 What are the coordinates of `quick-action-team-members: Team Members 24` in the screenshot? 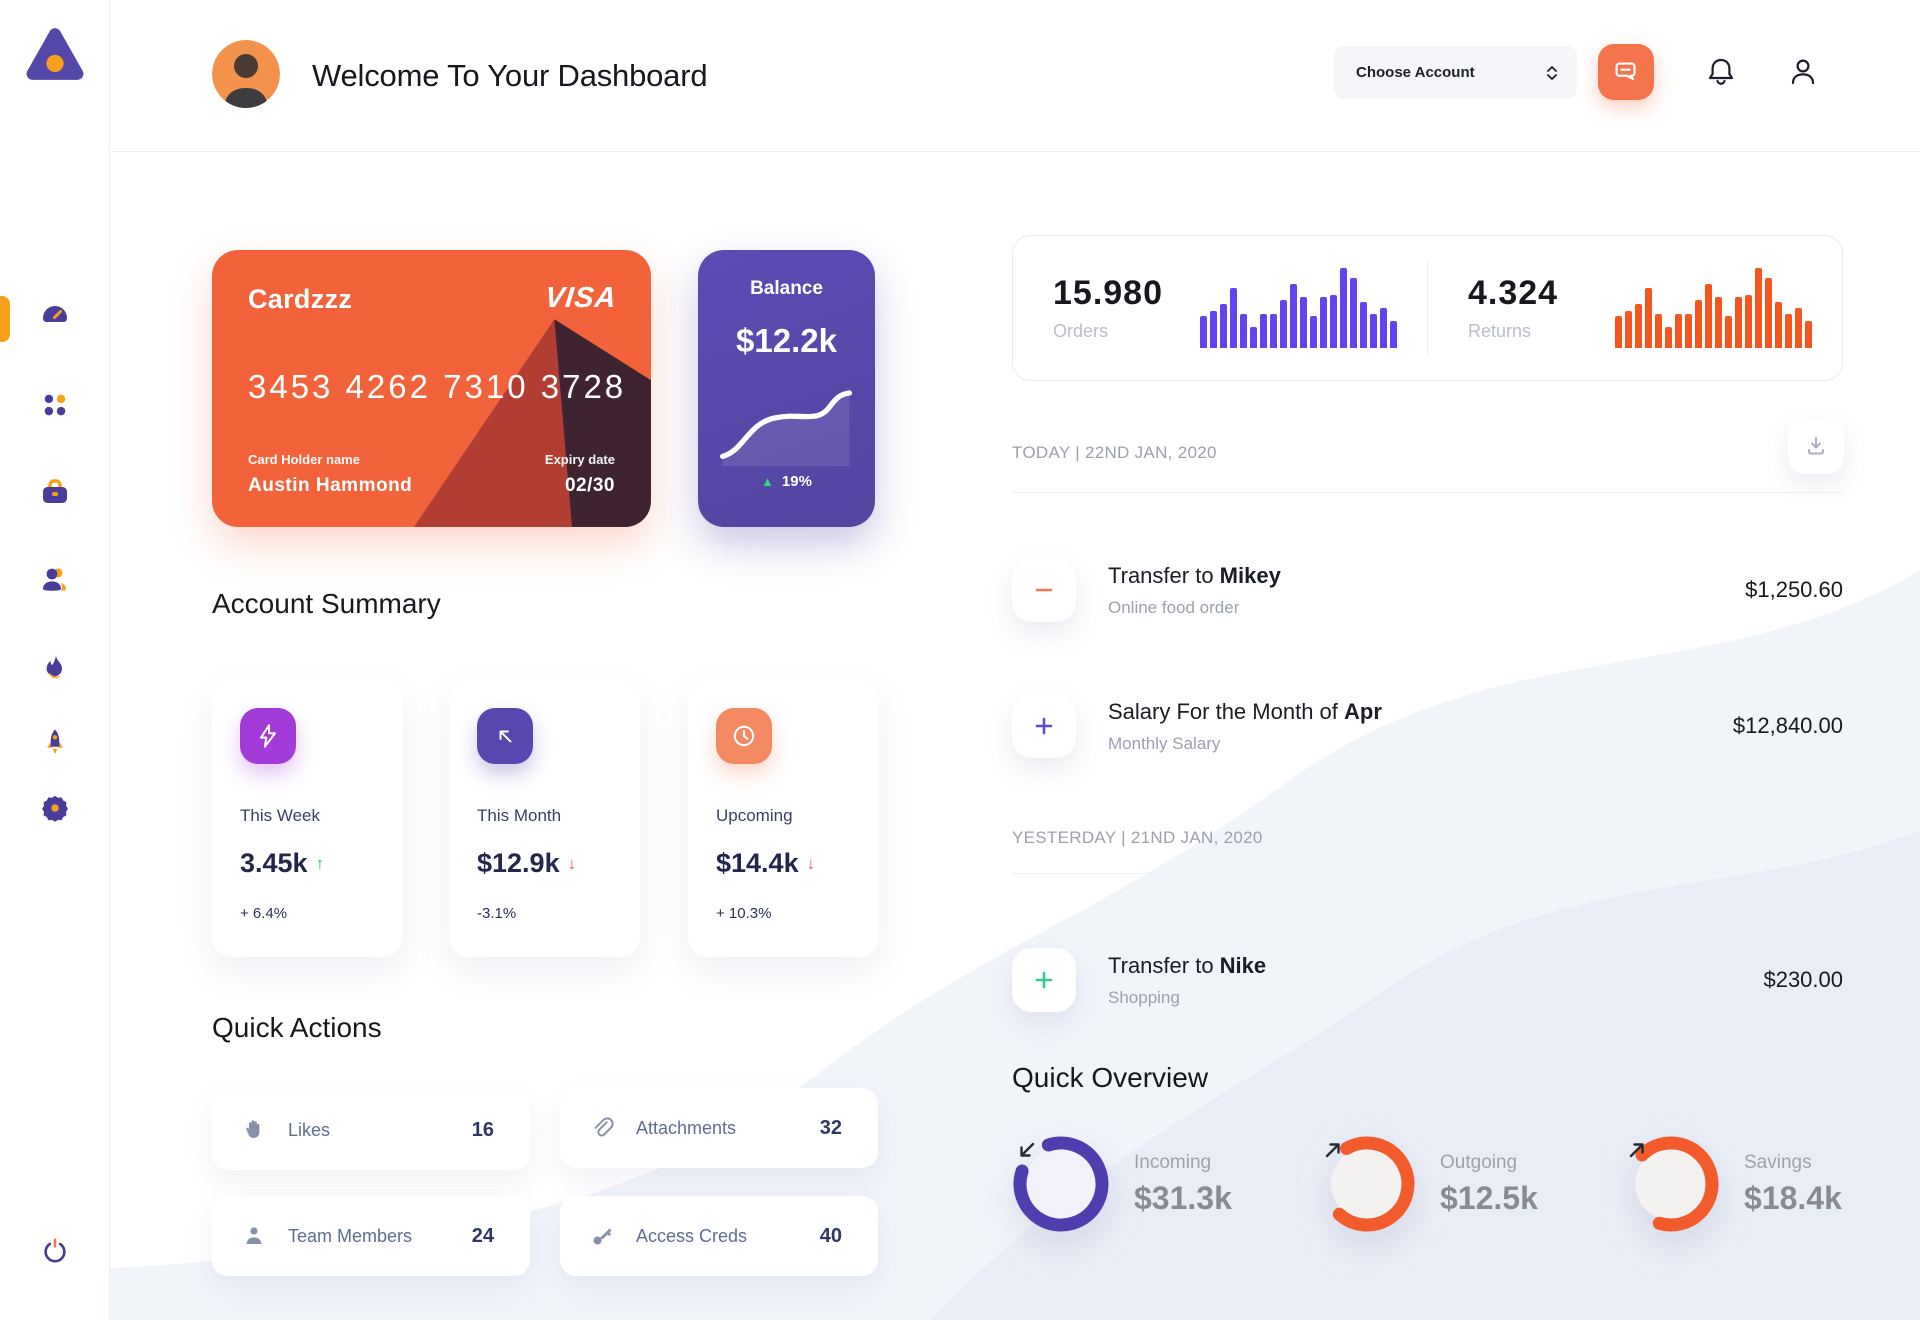 It's located at (371, 1236).